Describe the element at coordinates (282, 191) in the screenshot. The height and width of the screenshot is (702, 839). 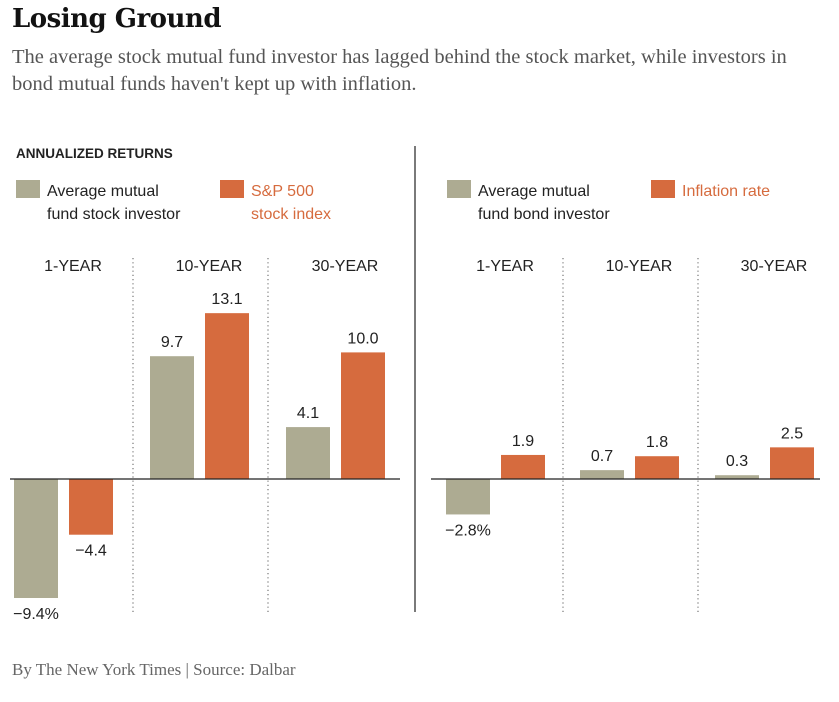
I see `legend-label: S&P 500` at that location.